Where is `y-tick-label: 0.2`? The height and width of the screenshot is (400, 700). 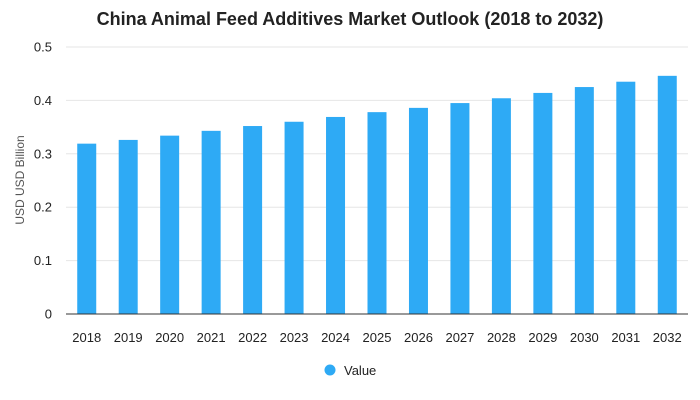
y-tick-label: 0.2 is located at coordinates (43, 207).